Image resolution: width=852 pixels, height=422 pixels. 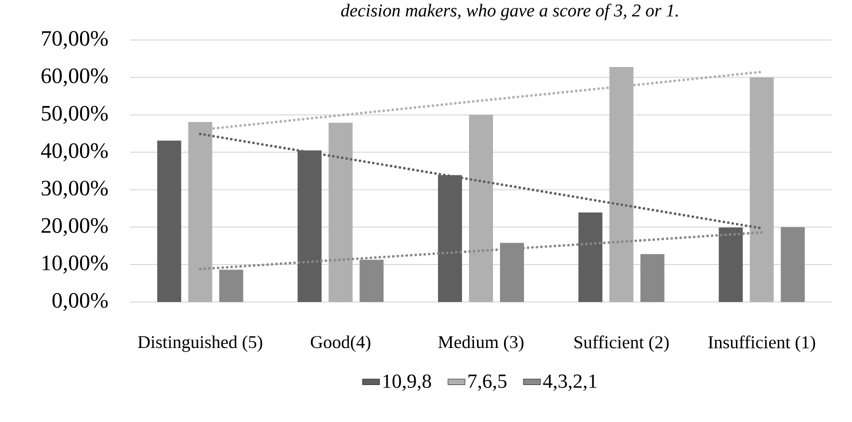 What do you see at coordinates (407, 382) in the screenshot?
I see `legend-label: 10,9,8` at bounding box center [407, 382].